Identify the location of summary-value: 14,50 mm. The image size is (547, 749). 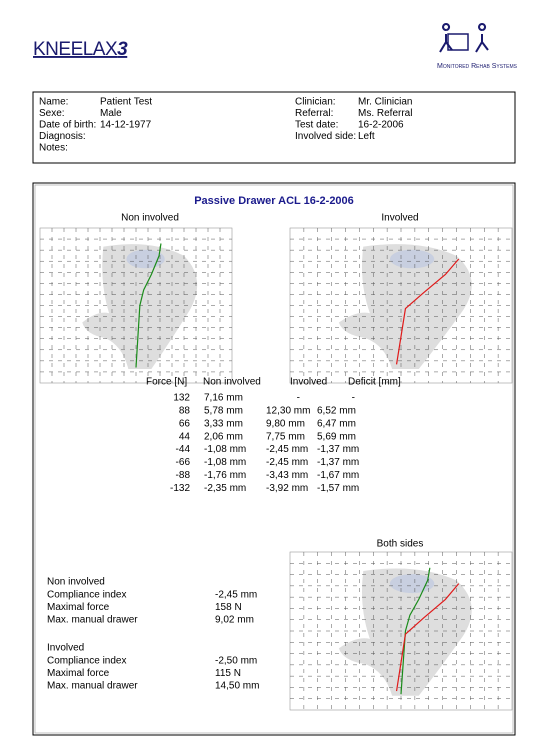
(237, 686).